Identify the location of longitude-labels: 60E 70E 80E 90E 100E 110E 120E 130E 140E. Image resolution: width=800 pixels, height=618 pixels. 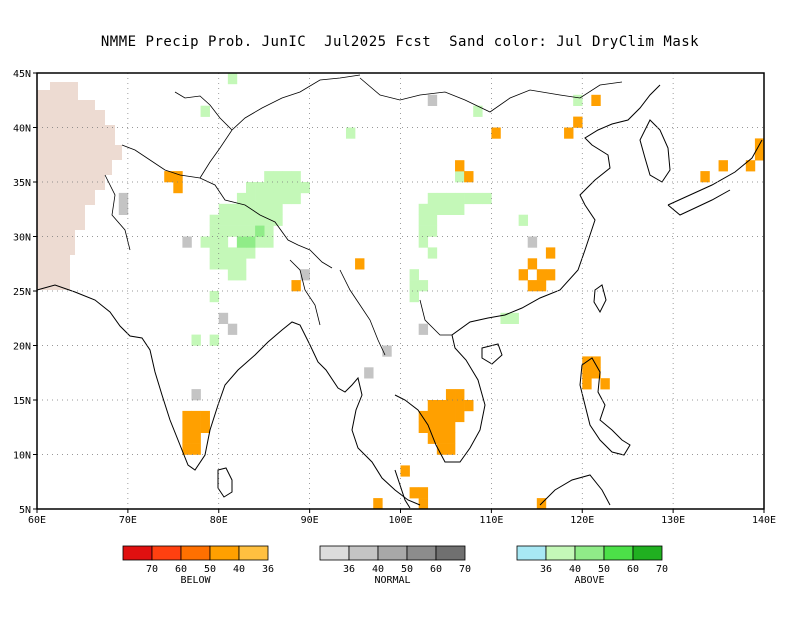
(402, 517).